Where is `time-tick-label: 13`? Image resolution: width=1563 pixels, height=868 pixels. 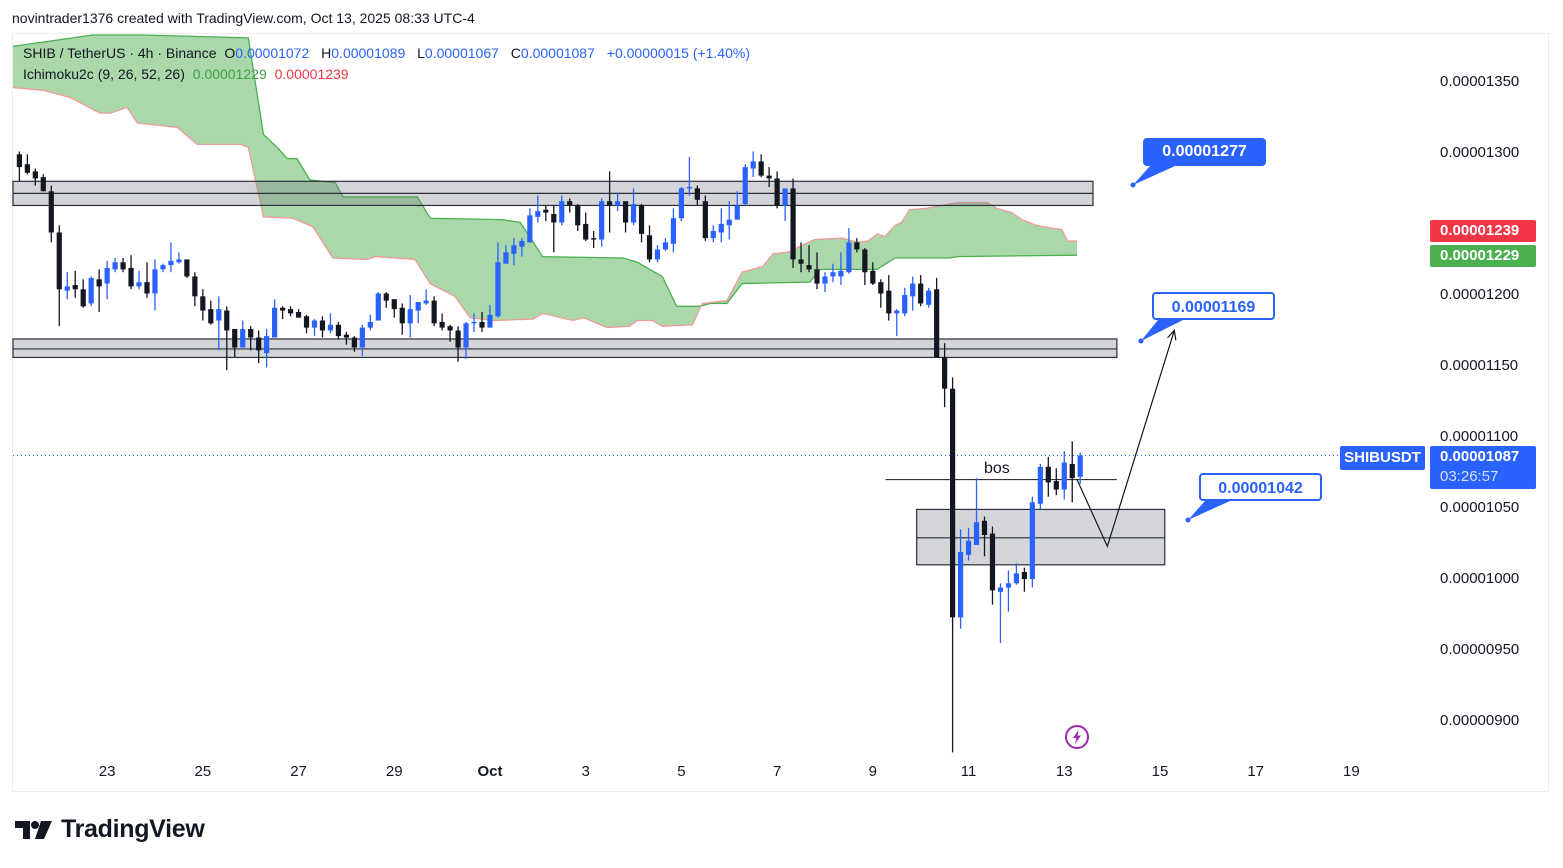 time-tick-label: 13 is located at coordinates (1064, 771).